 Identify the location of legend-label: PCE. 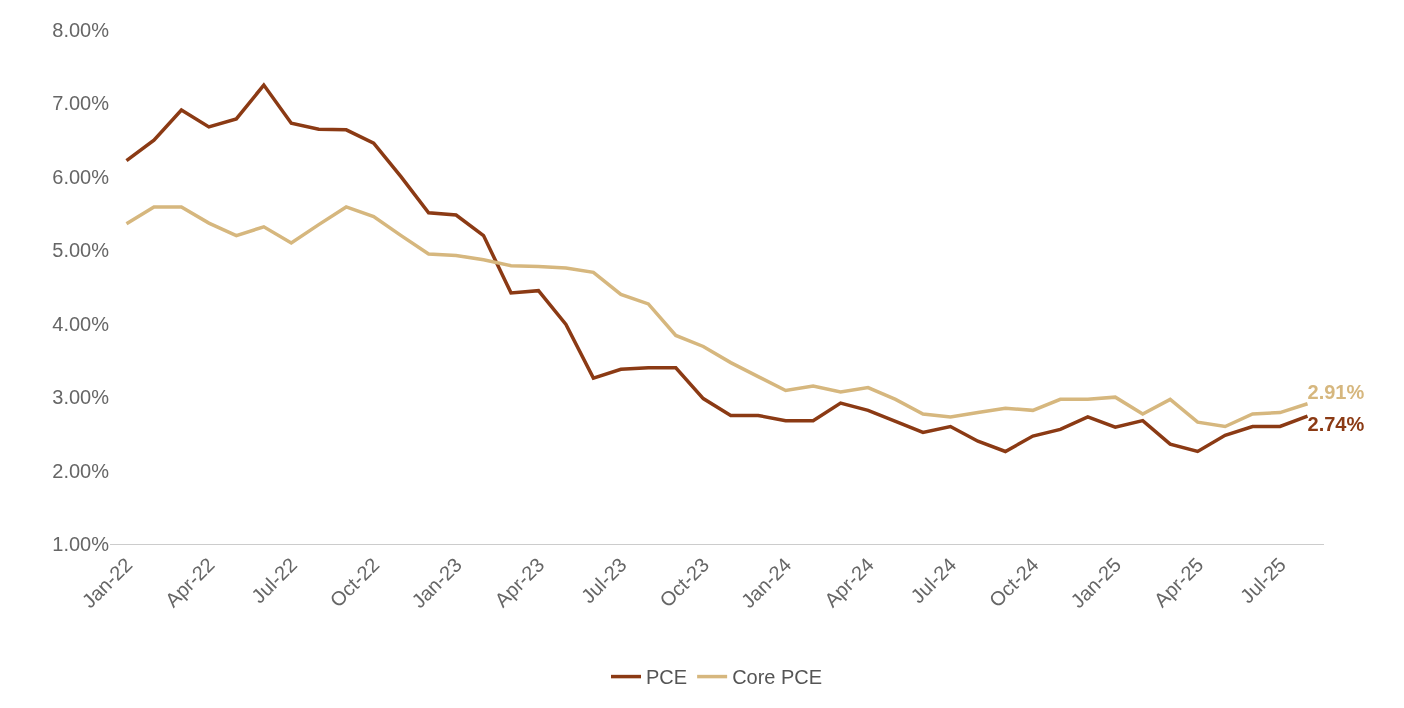
(667, 677).